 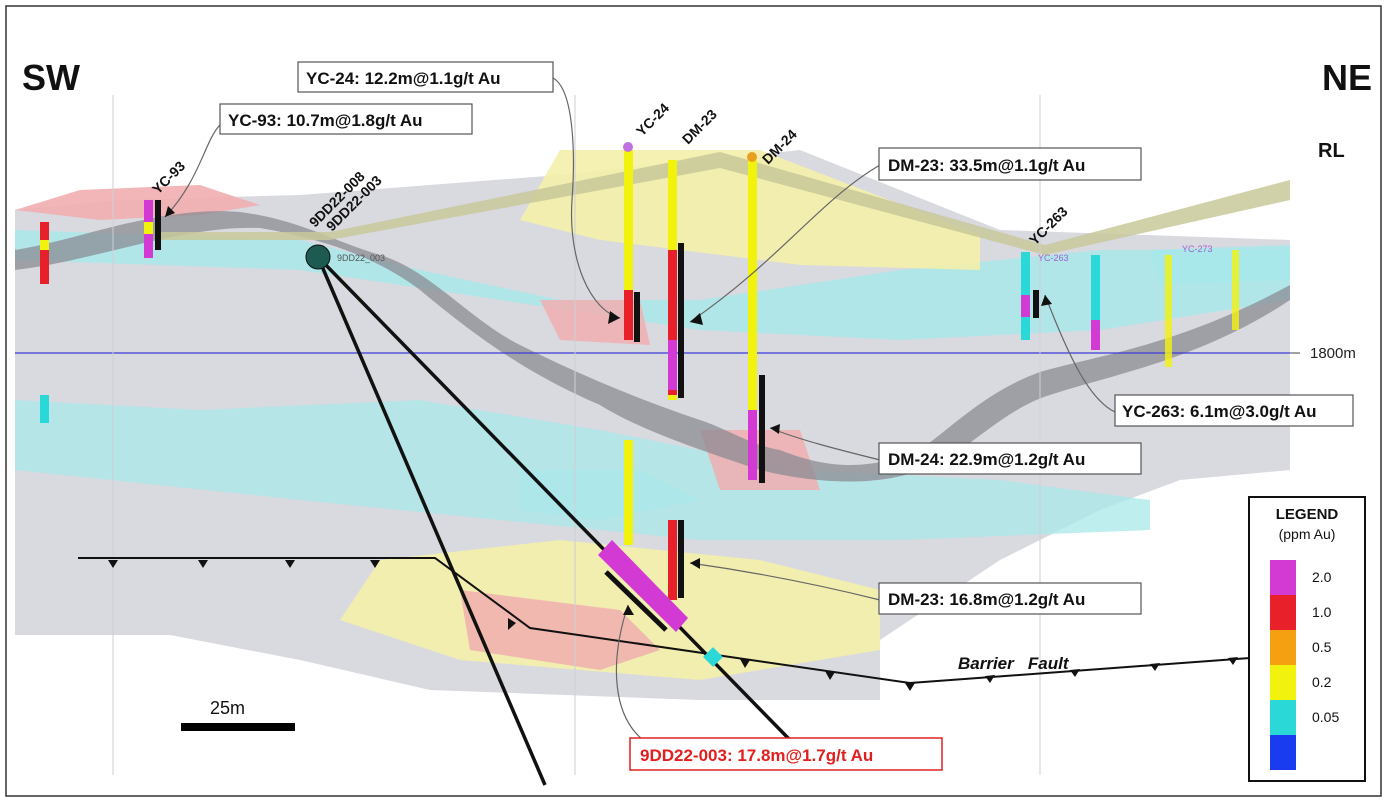 What do you see at coordinates (1197, 249) in the screenshot?
I see `hole-small-yc273: YC-273` at bounding box center [1197, 249].